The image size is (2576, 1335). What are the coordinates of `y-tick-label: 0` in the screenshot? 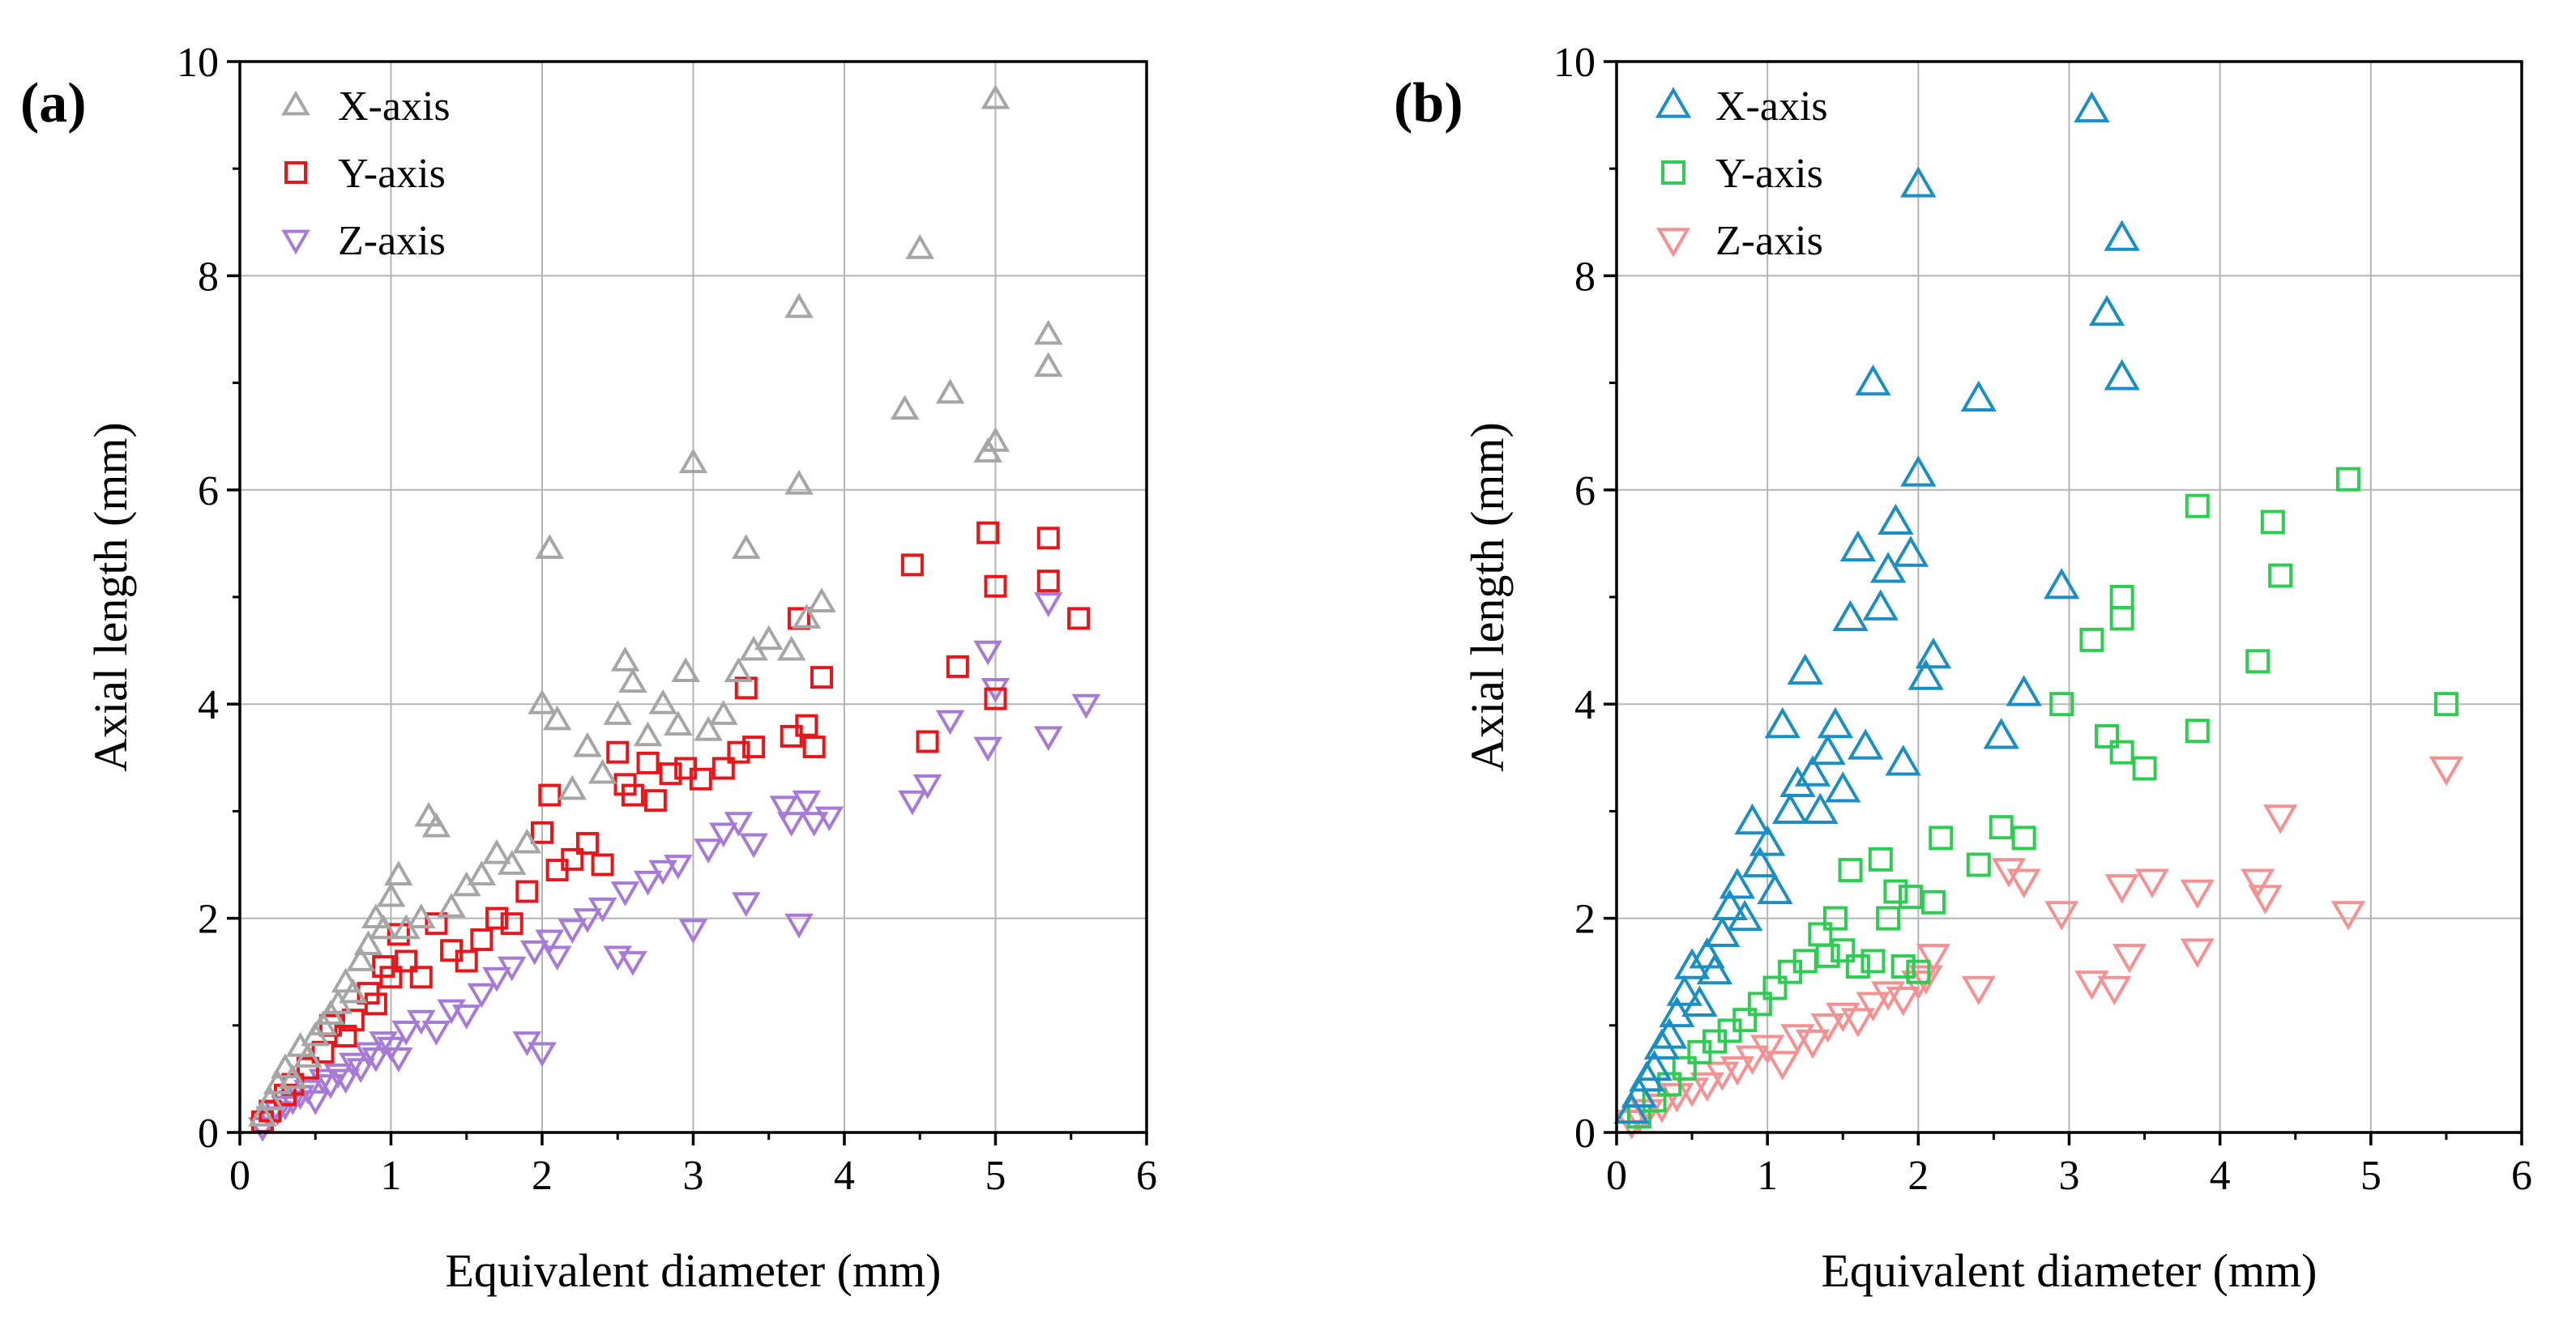 It's located at (1585, 1134).